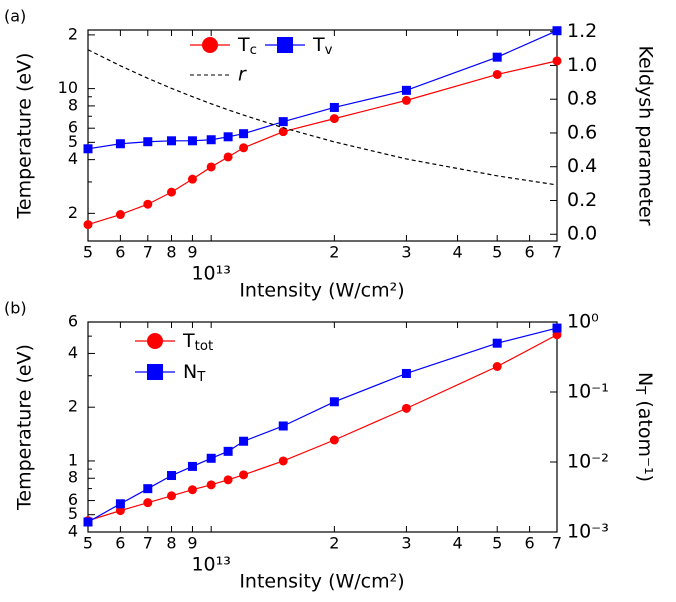 This screenshot has height=602, width=676. I want to click on y-tick-label: 6, so click(73, 499).